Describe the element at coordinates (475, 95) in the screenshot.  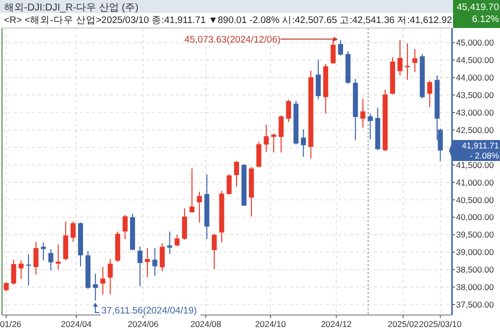
I see `y-tick-label: 43,500.00` at that location.